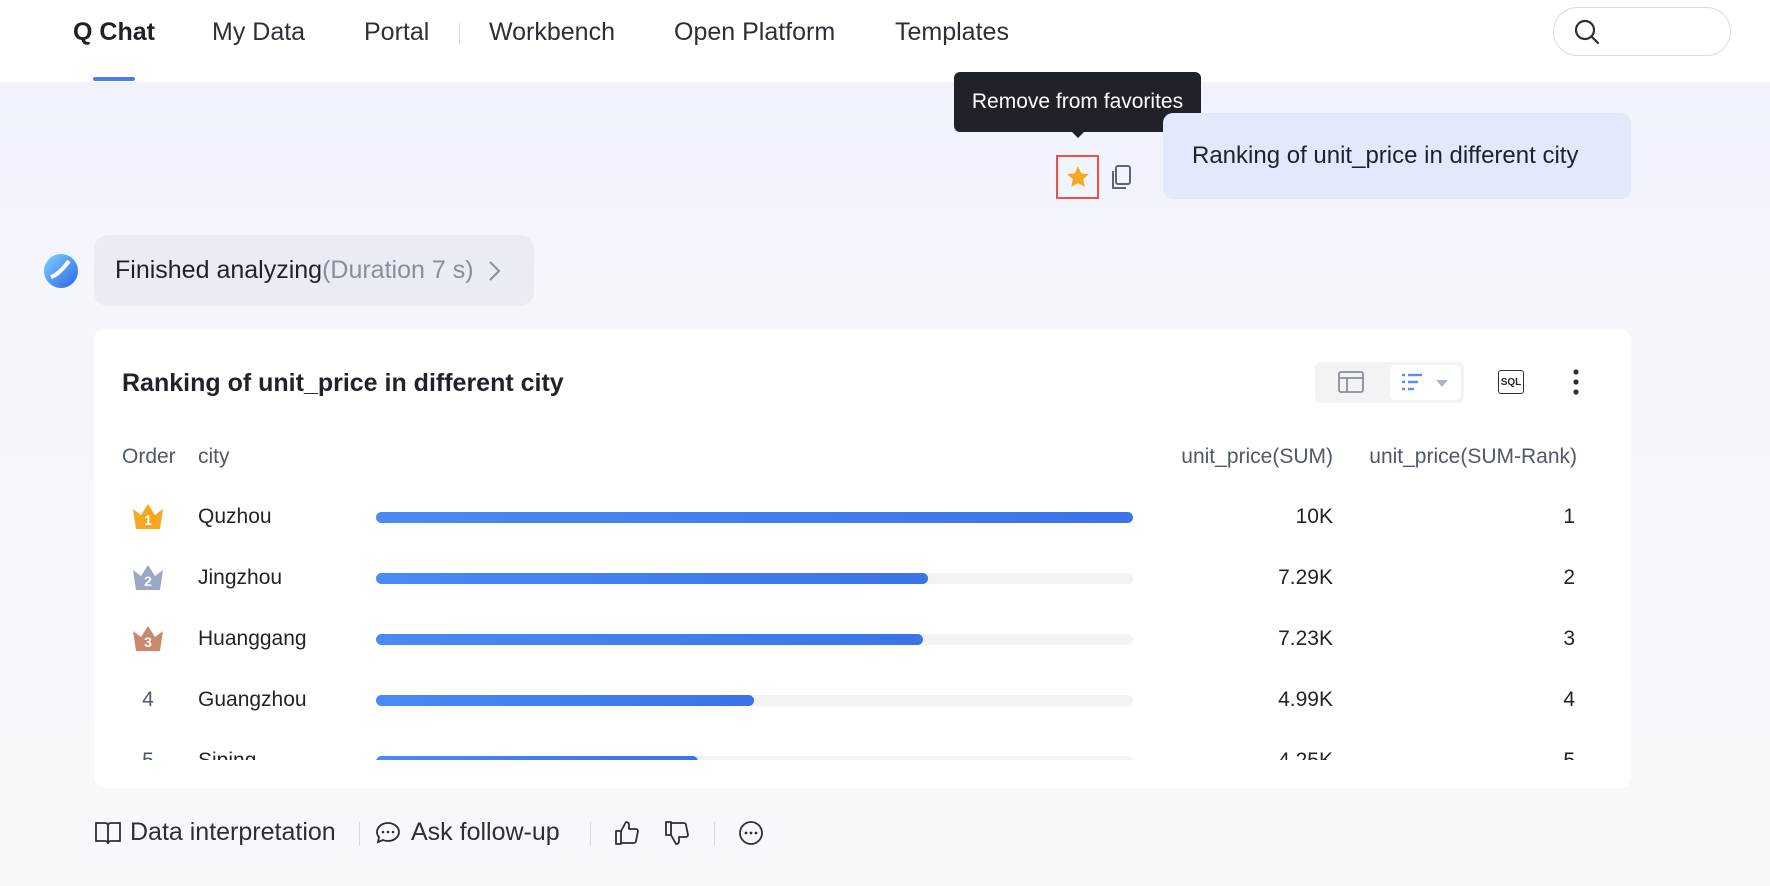  Describe the element at coordinates (252, 699) in the screenshot. I see `city: Guangzhou` at that location.